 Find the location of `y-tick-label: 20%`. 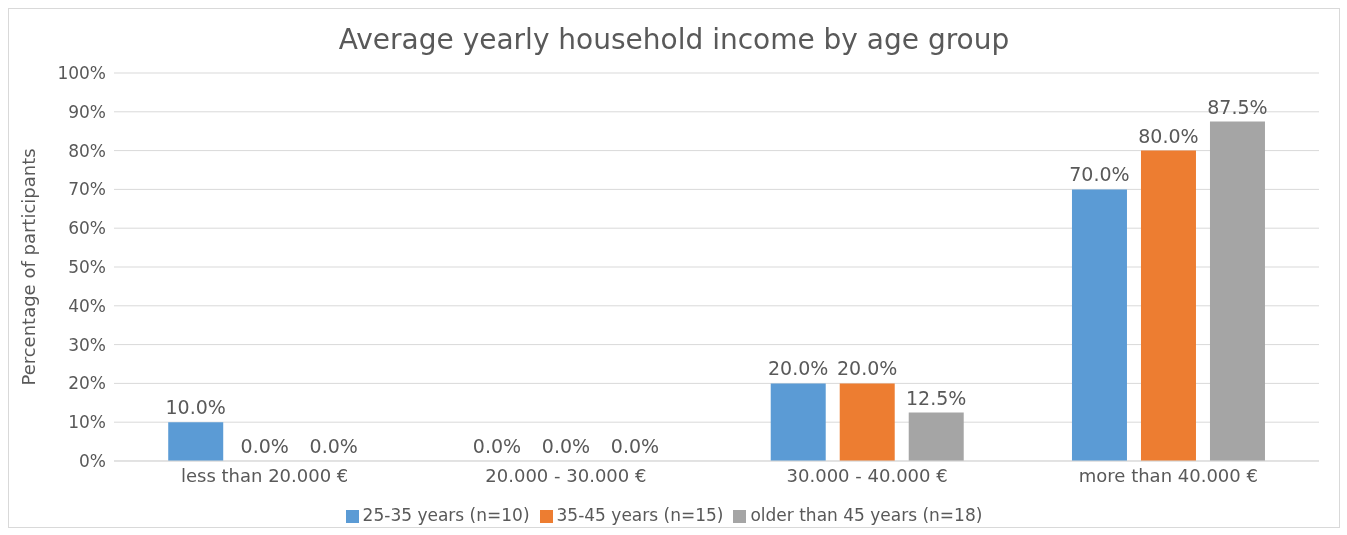

y-tick-label: 20% is located at coordinates (87, 383).